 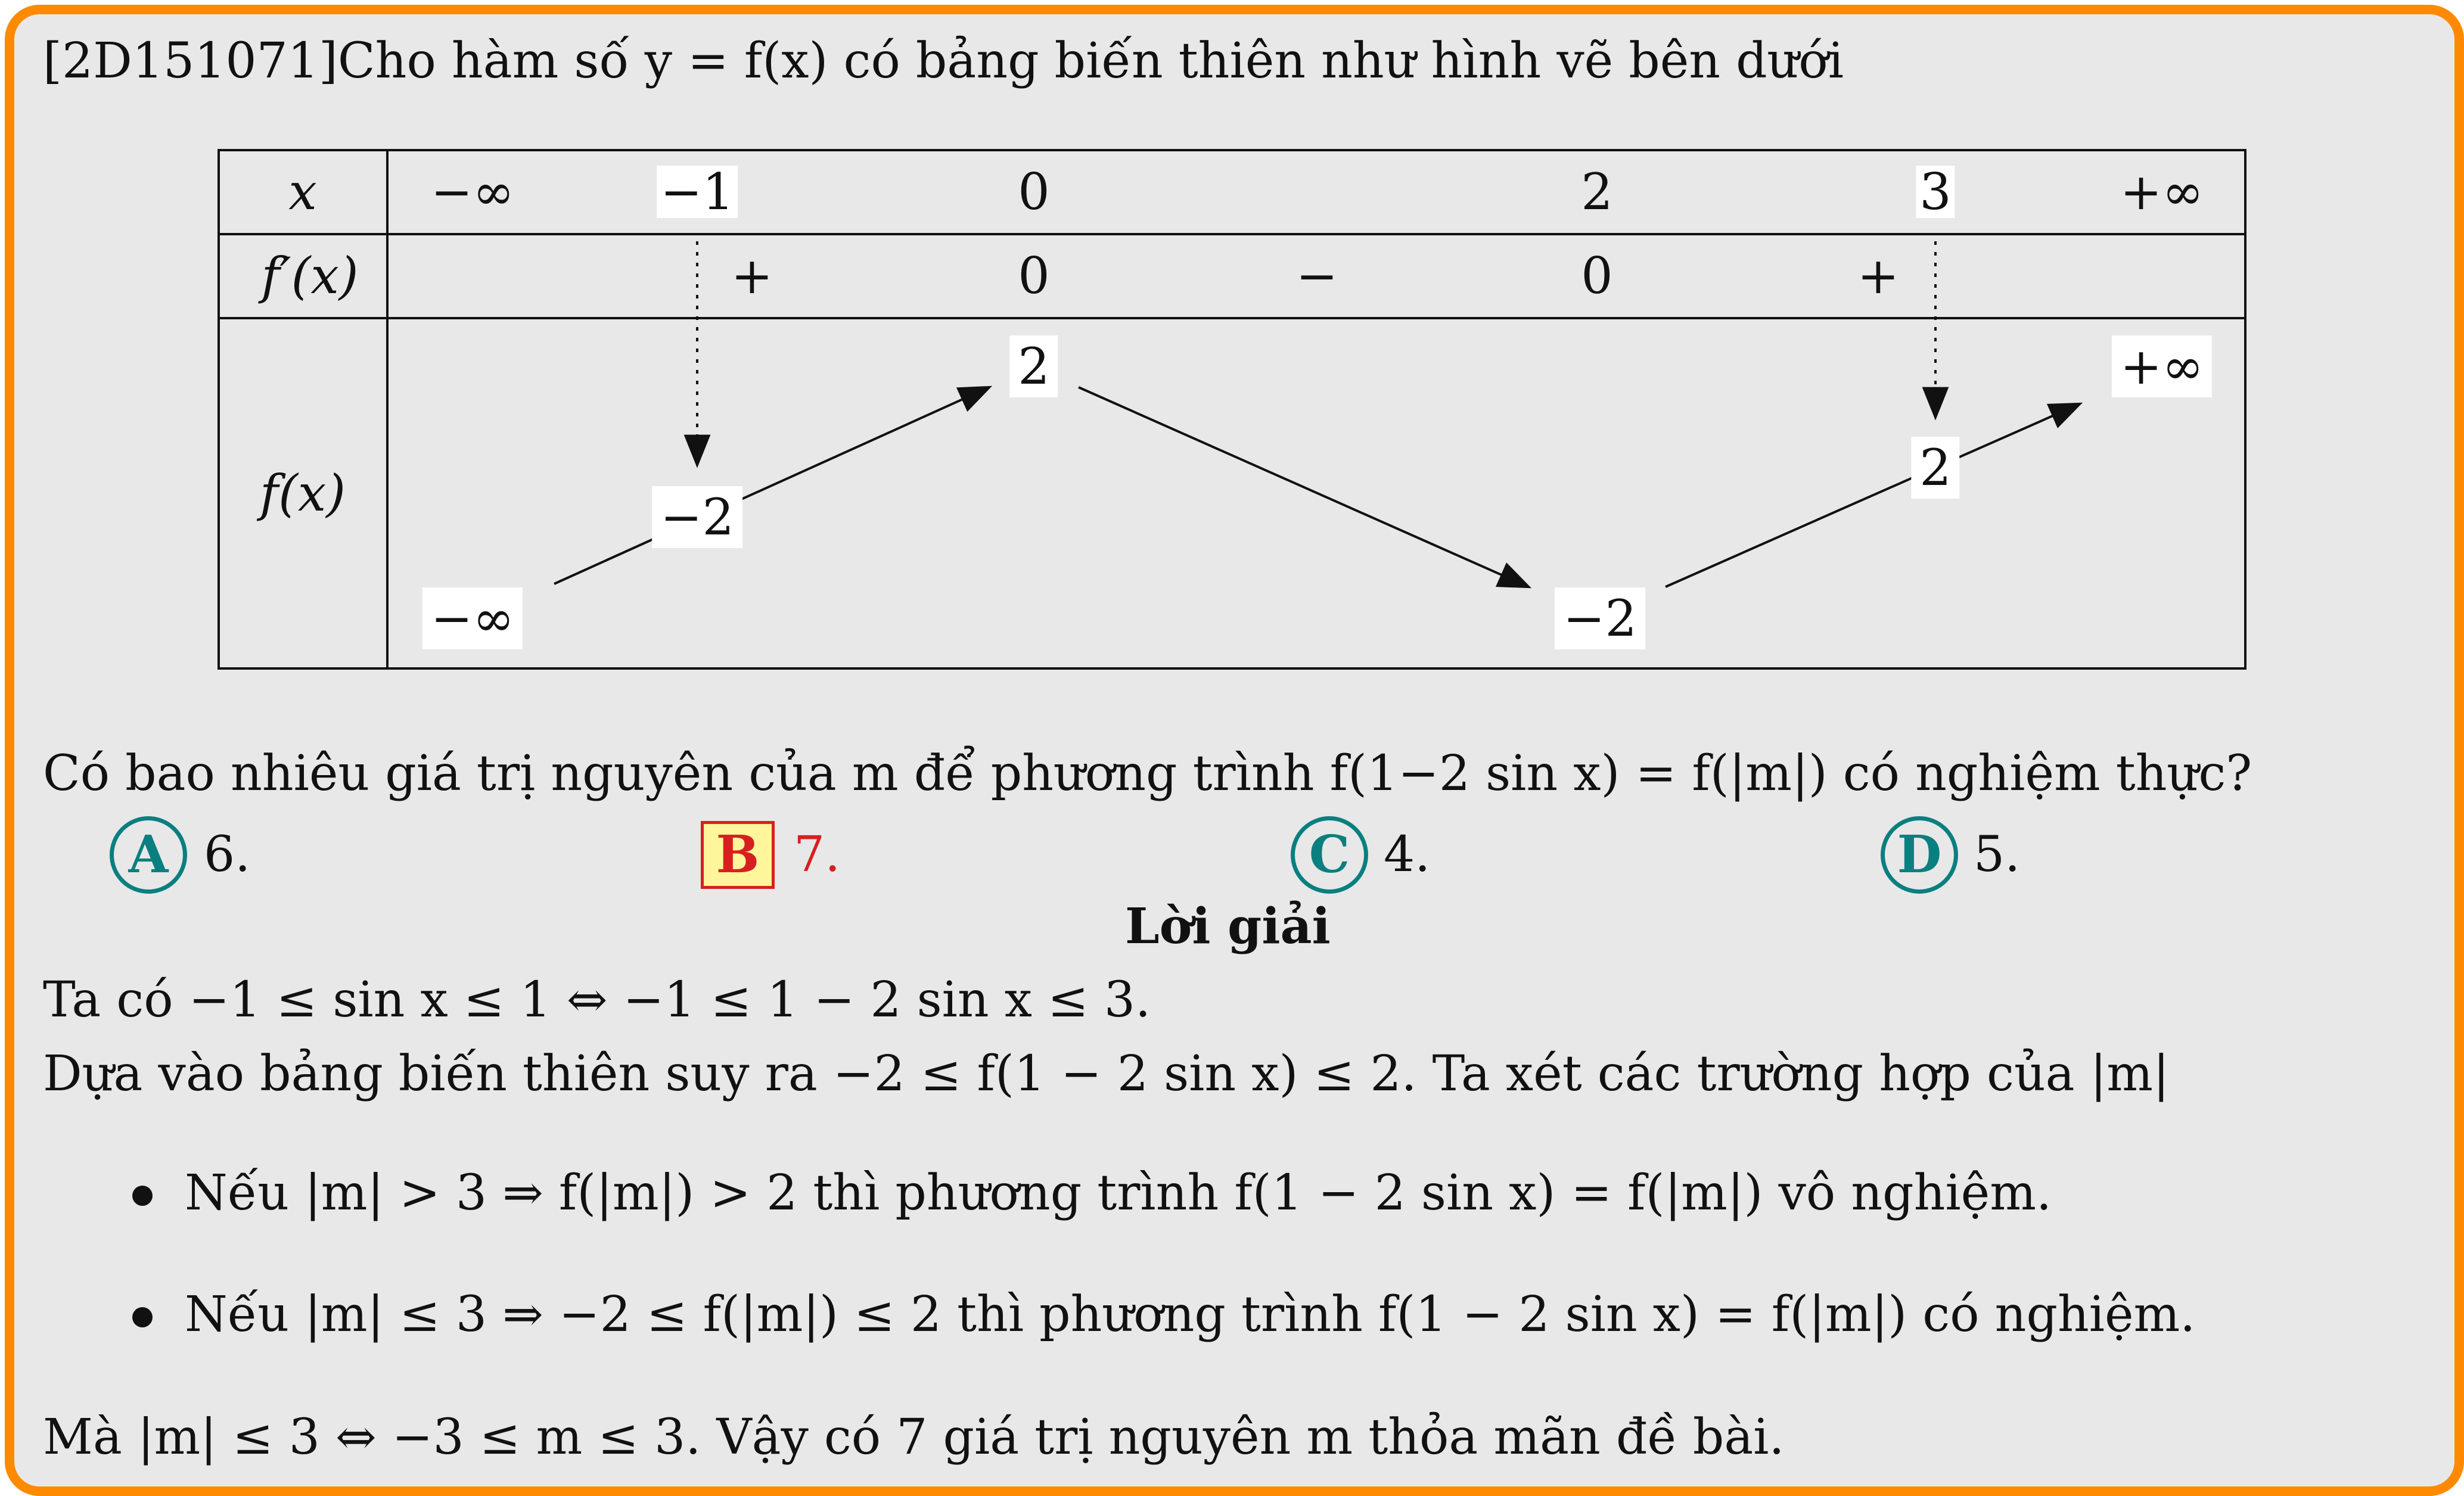 I want to click on solution-heading: Lời giải, so click(x=1228, y=926).